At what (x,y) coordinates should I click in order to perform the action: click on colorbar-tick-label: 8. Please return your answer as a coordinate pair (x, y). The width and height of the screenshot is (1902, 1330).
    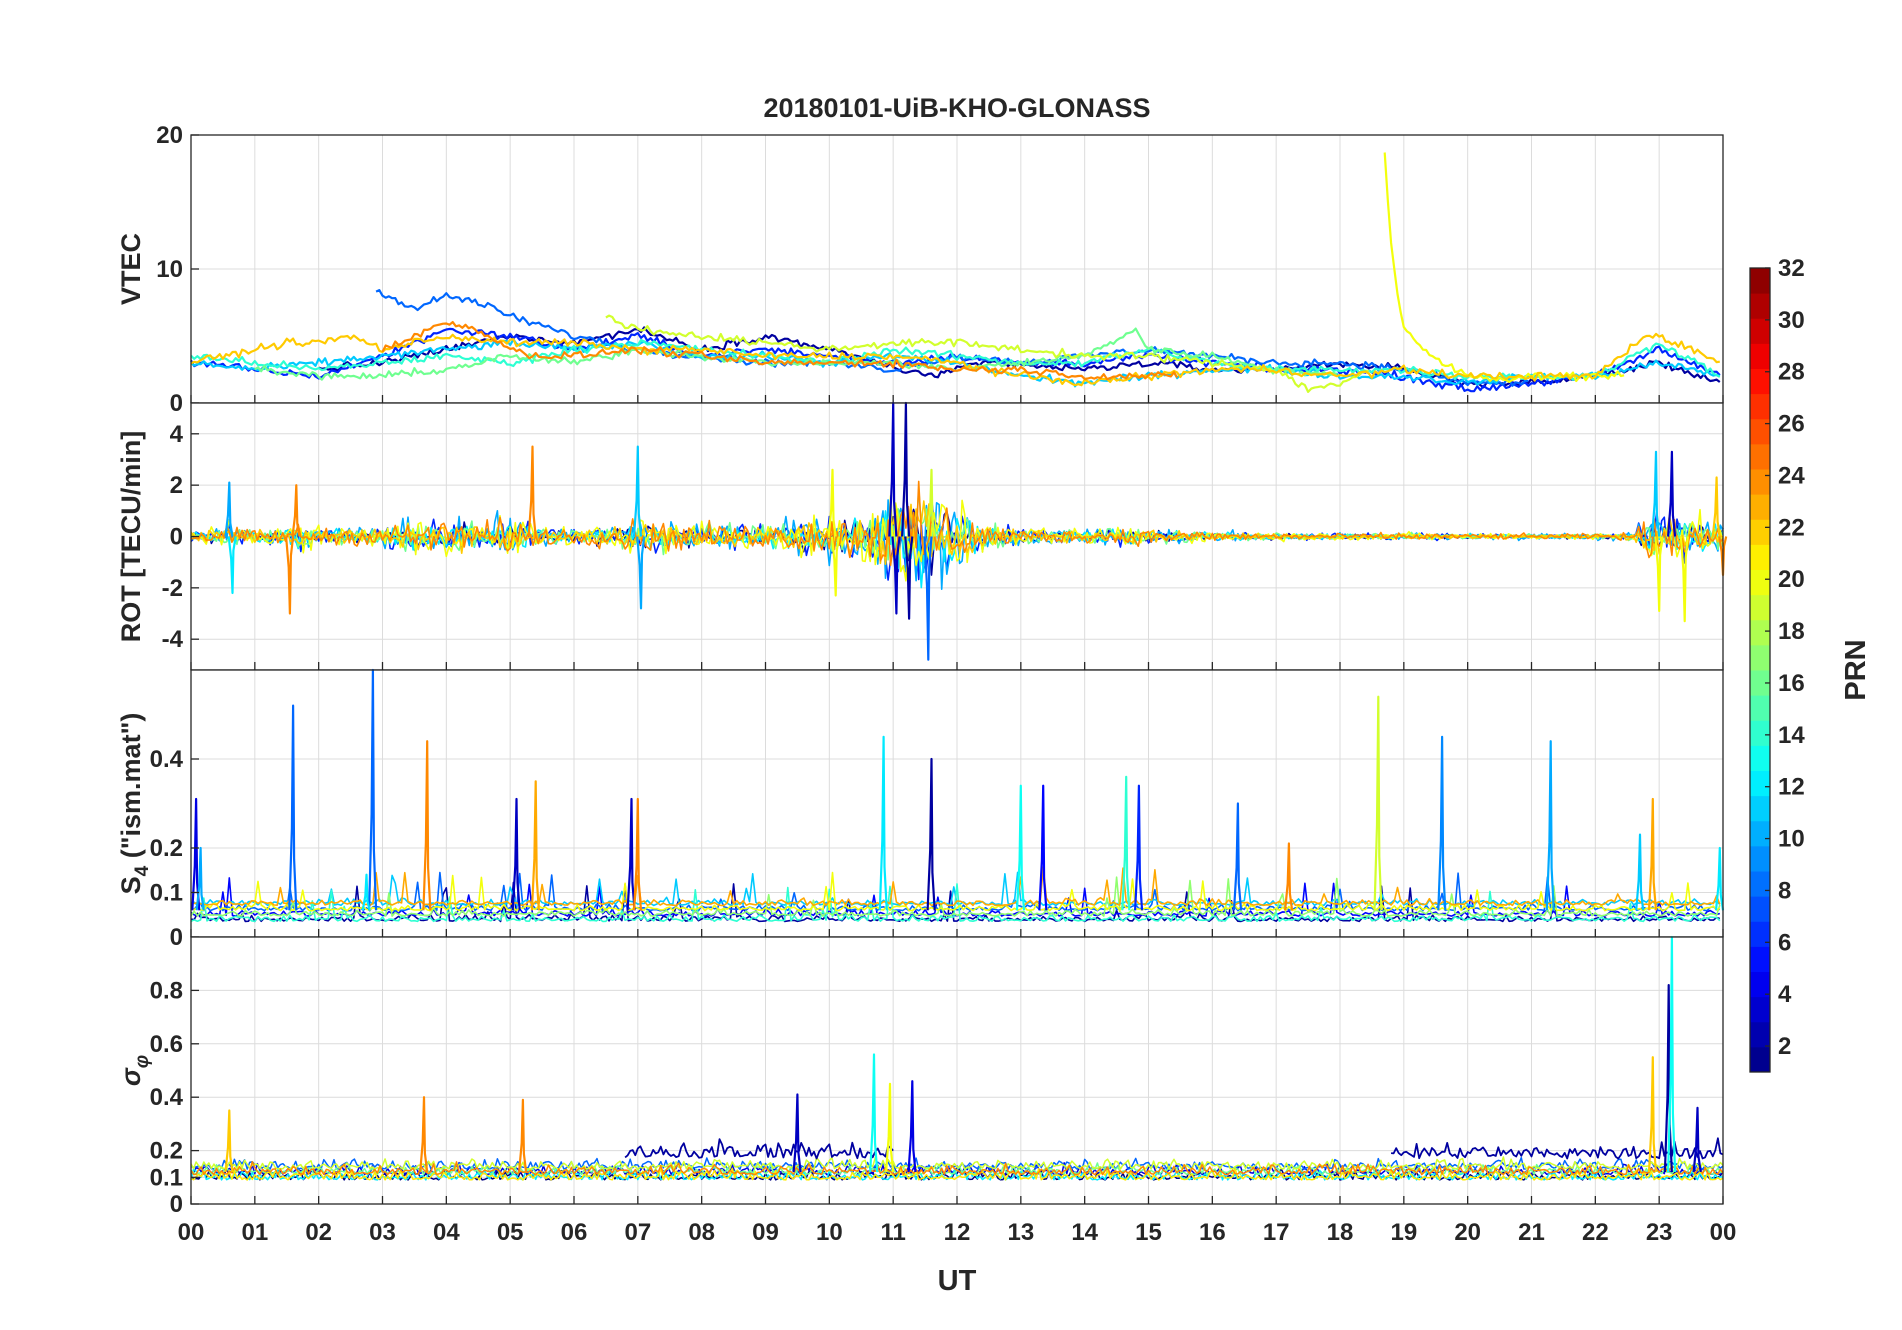
    Looking at the image, I should click on (1784, 890).